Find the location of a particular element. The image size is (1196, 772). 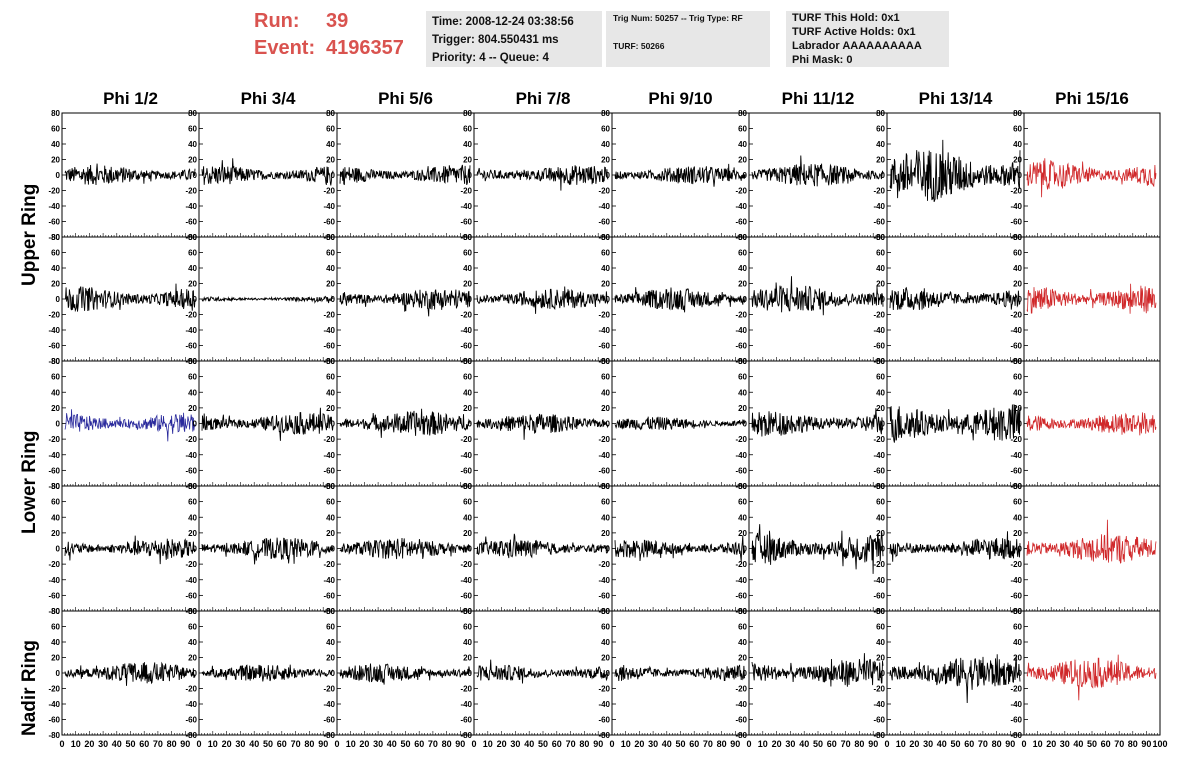

priority-text: Priority: 4 -- Queue: 4 is located at coordinates (490, 58).